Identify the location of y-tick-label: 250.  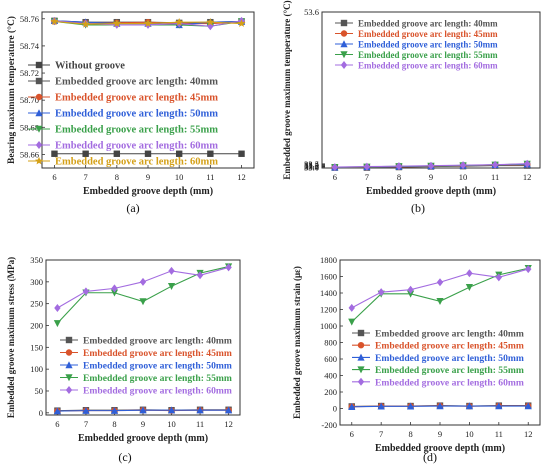
(36, 304).